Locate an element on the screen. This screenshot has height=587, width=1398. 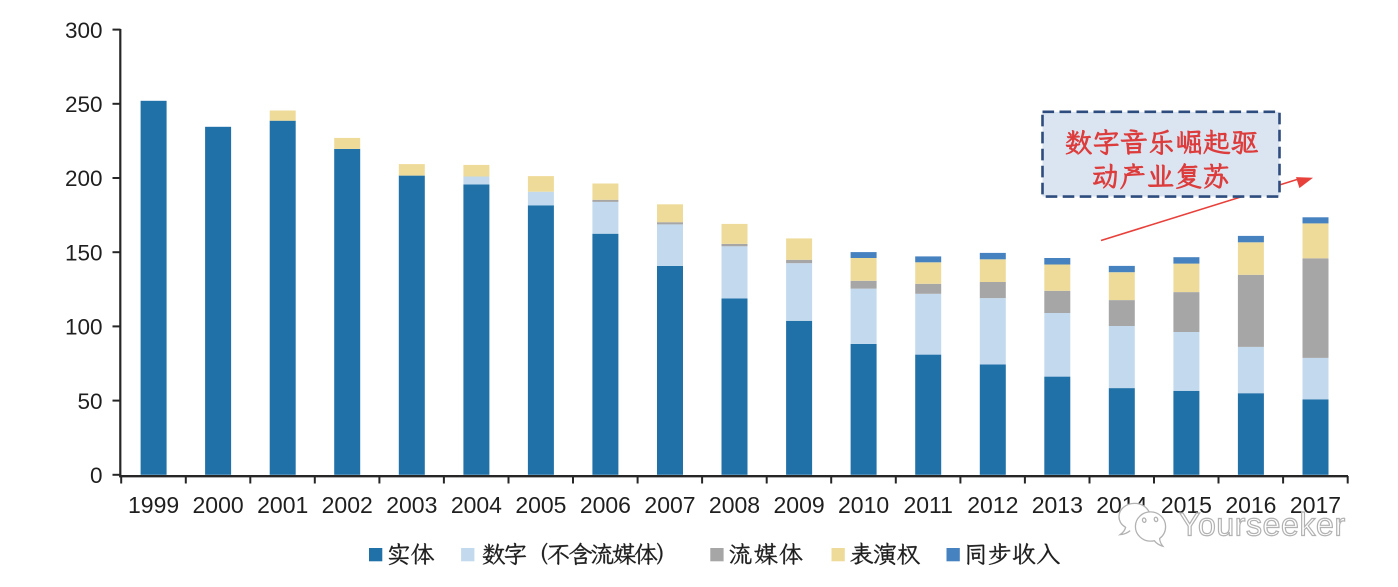
svg-text: 2002 is located at coordinates (347, 505).